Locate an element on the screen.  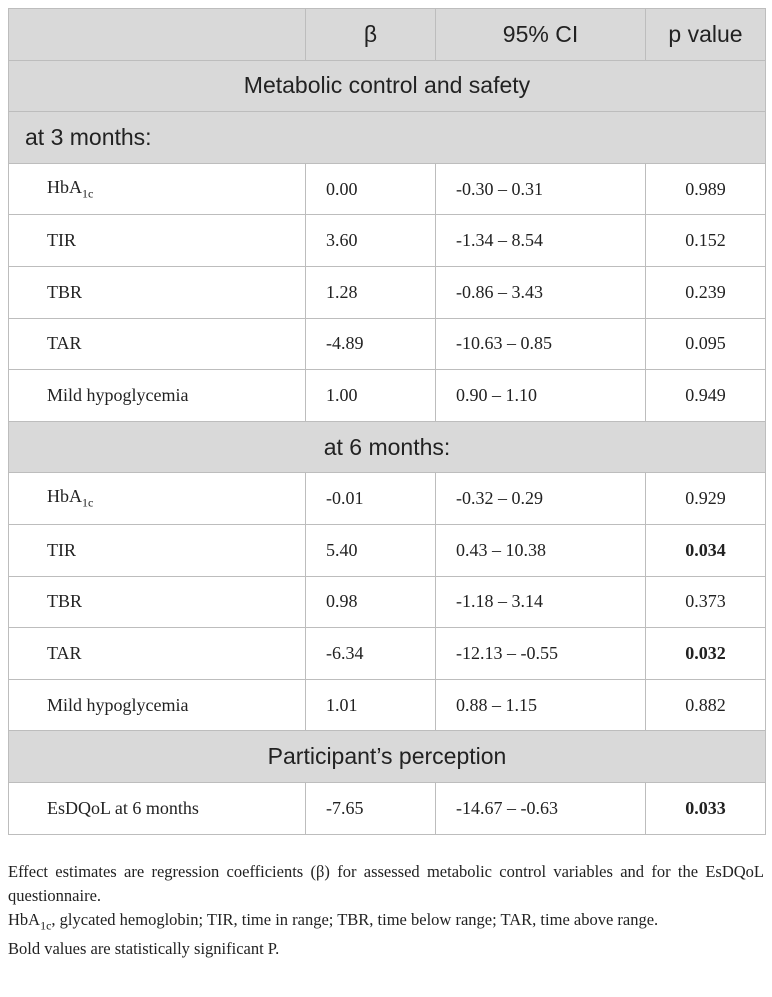
data-row: HbA1c 0.00 -0.30 – 0.31 0.989 is located at coordinates (387, 189).